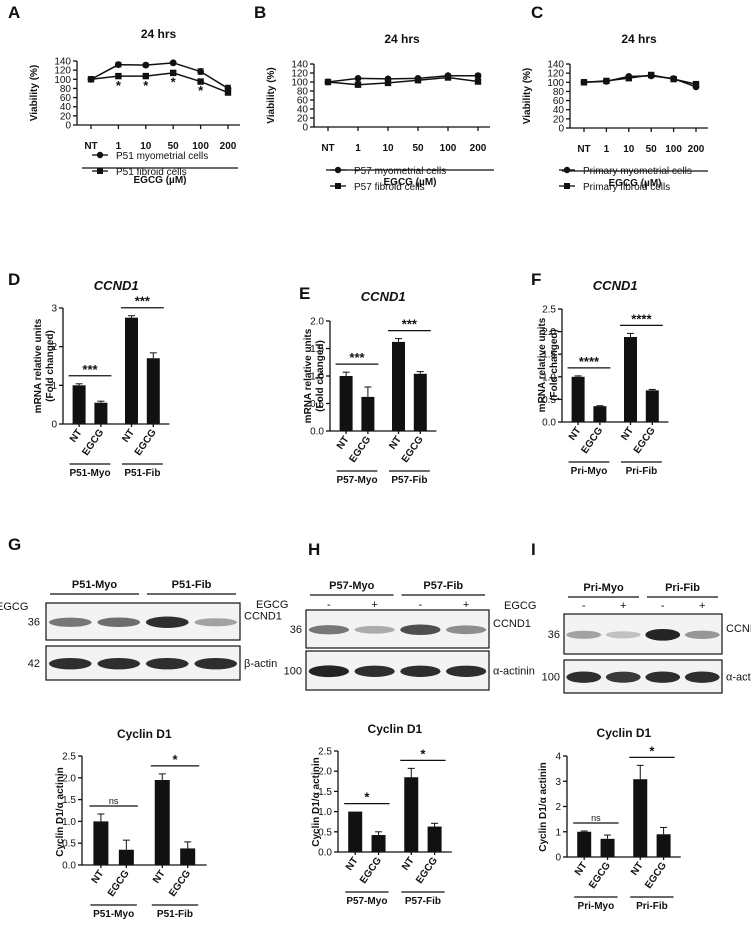 The image size is (751, 946). I want to click on significance-marker: *, so click(146, 85).